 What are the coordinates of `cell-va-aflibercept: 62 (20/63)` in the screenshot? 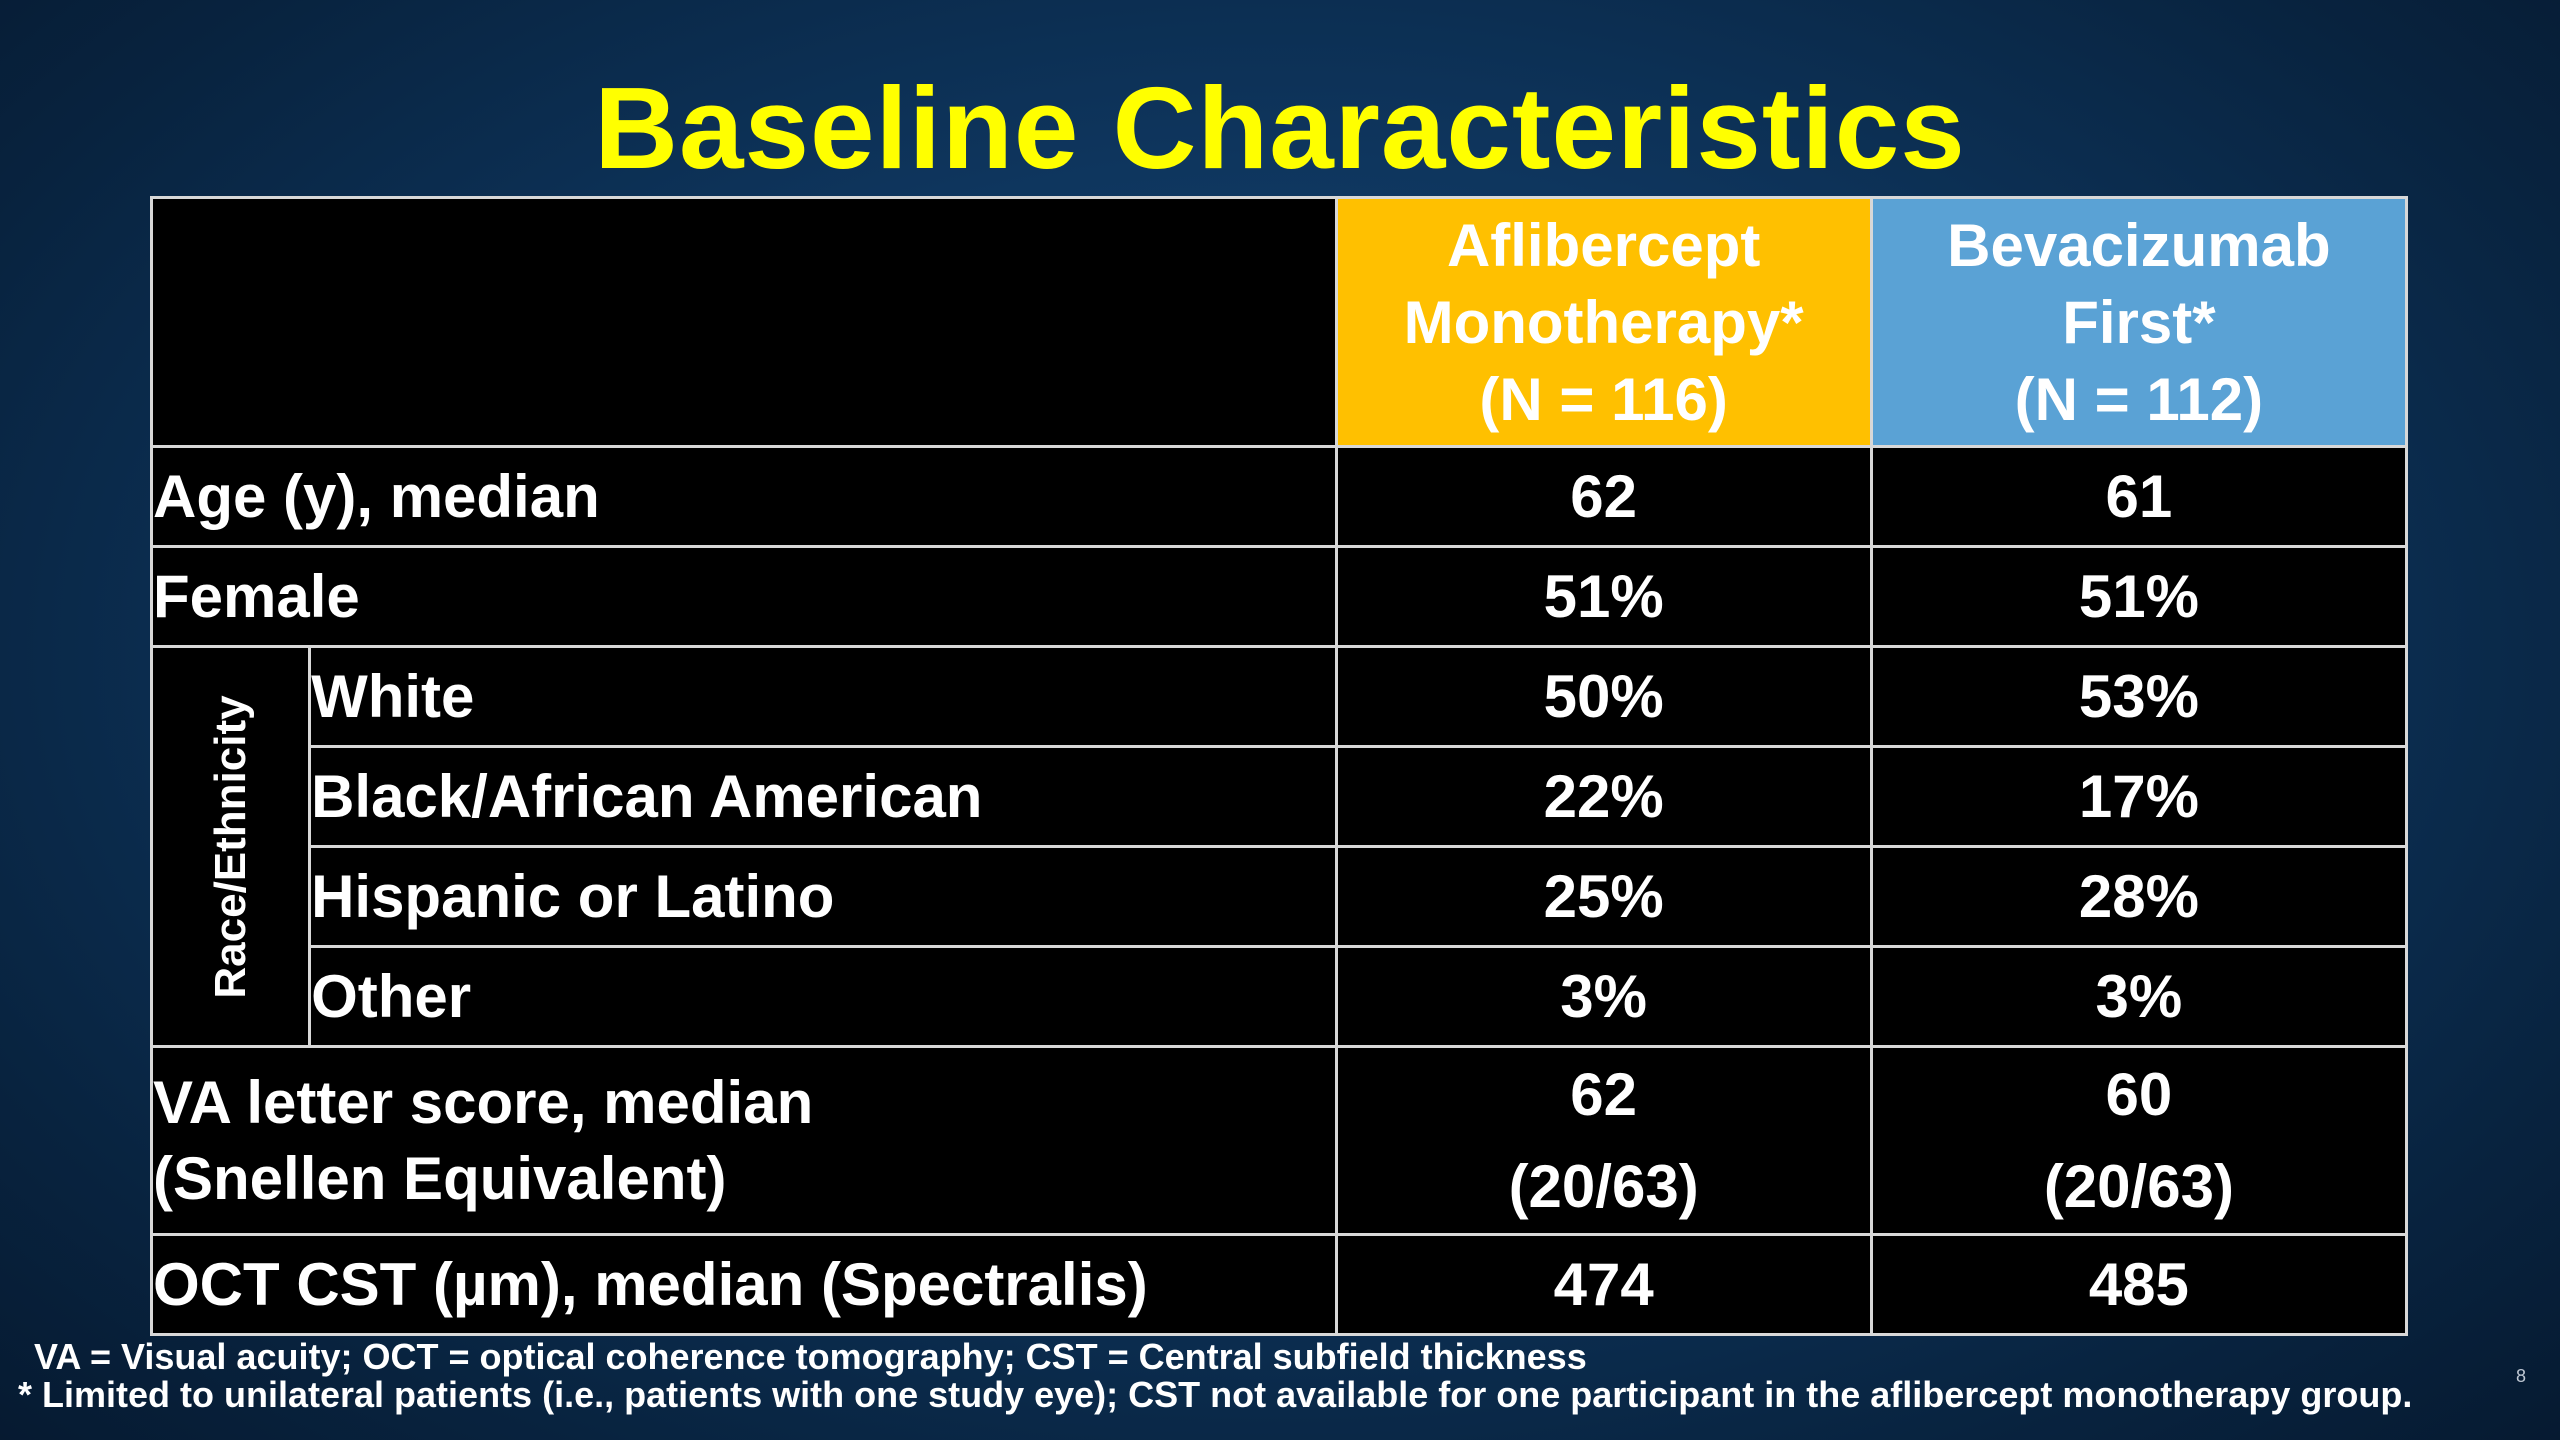 It's located at (1603, 1140).